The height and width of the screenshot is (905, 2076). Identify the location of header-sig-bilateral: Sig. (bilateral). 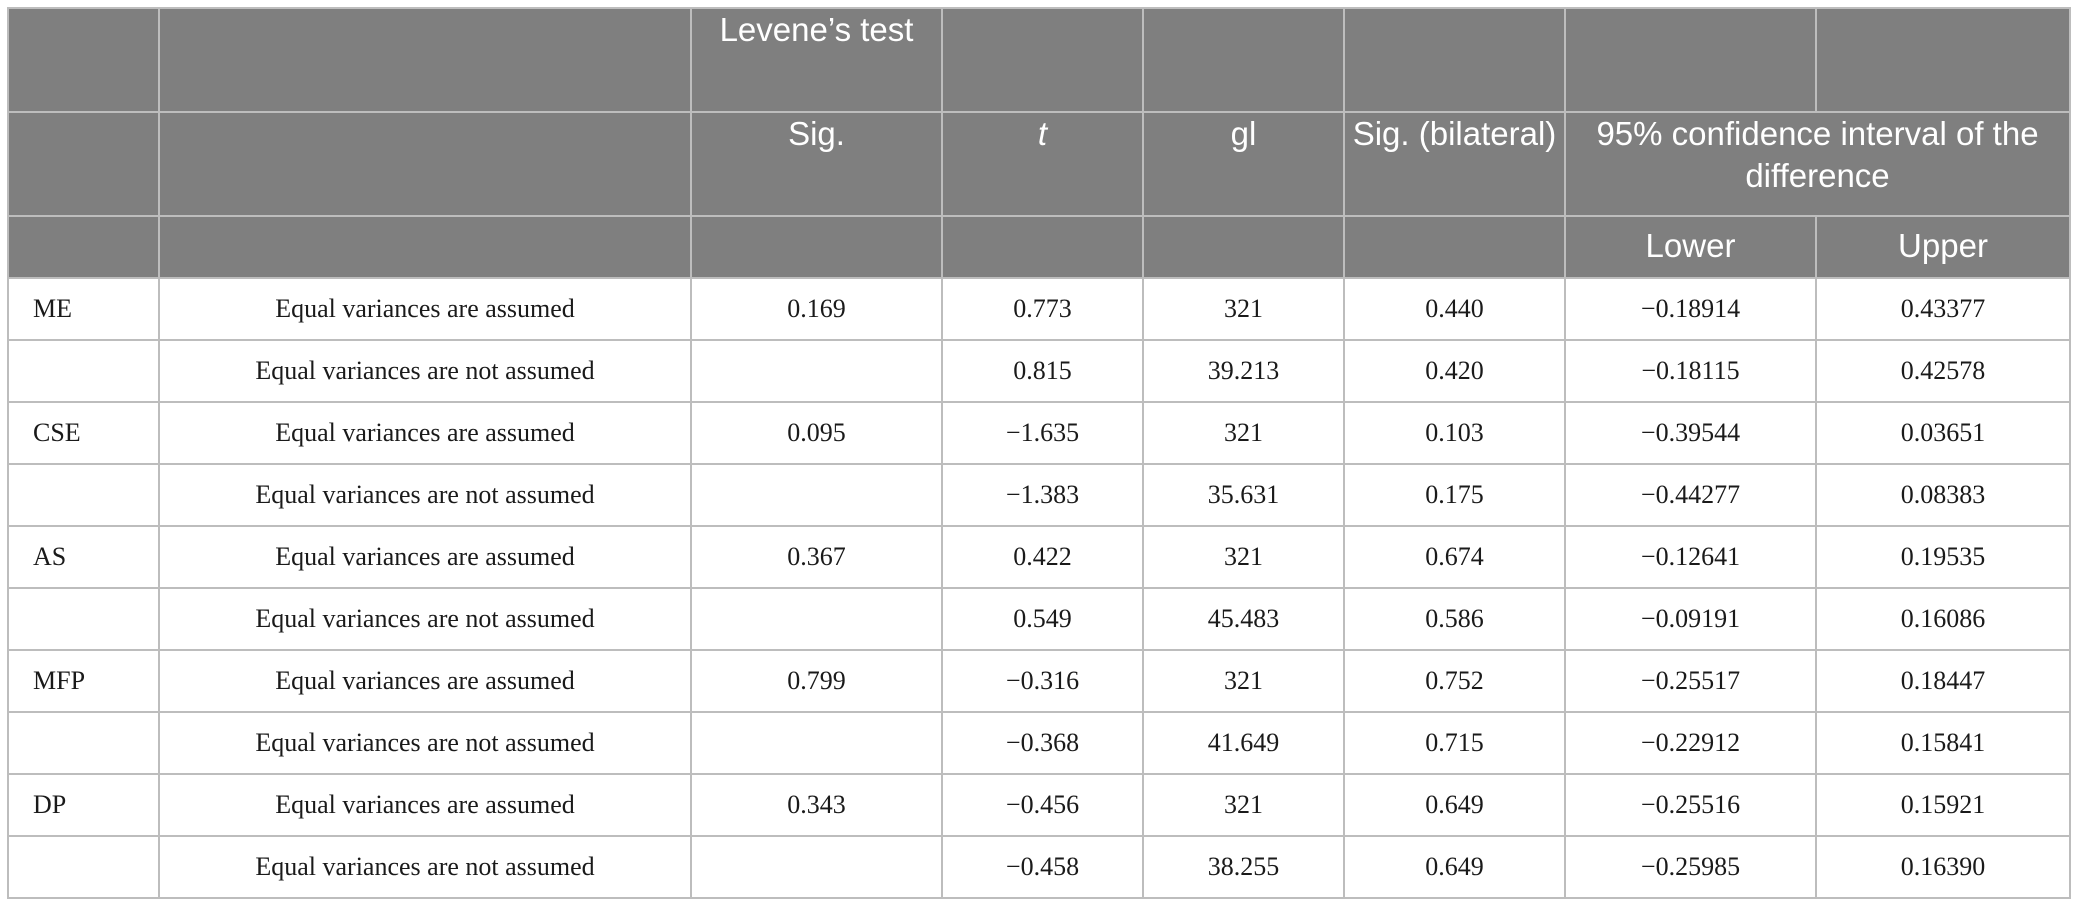
(1454, 164).